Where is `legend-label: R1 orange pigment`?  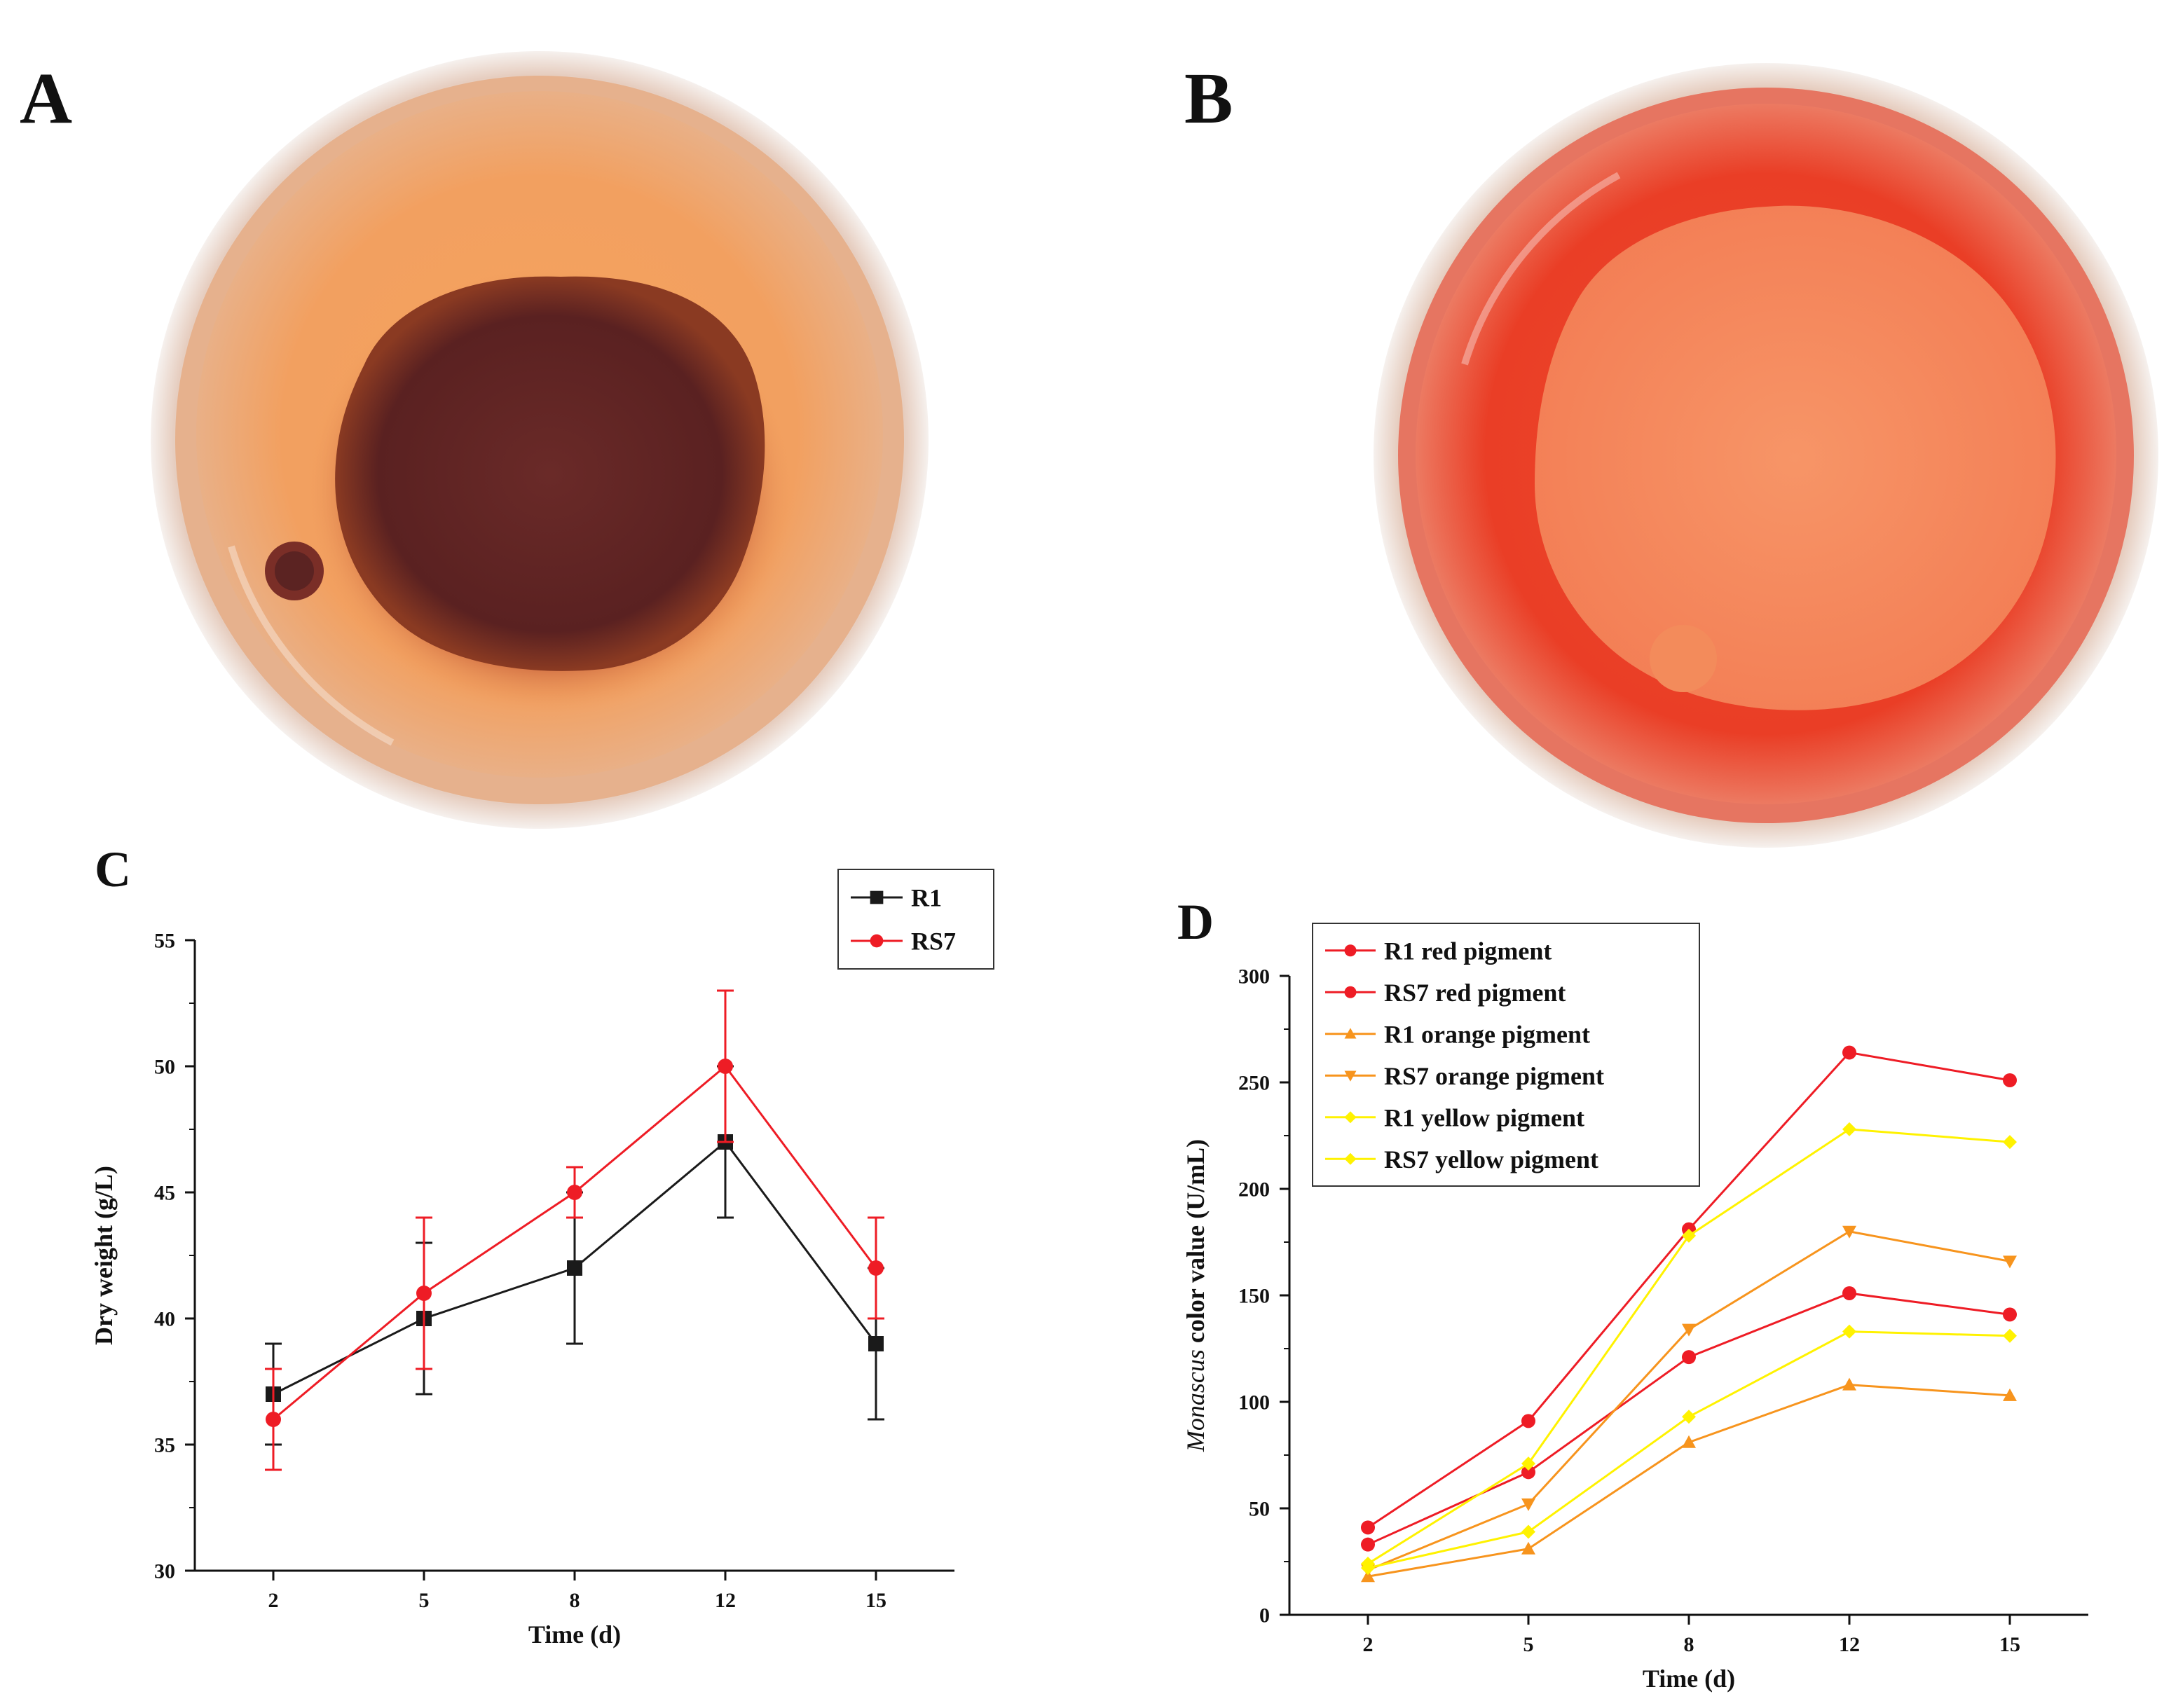 legend-label: R1 orange pigment is located at coordinates (1487, 1034).